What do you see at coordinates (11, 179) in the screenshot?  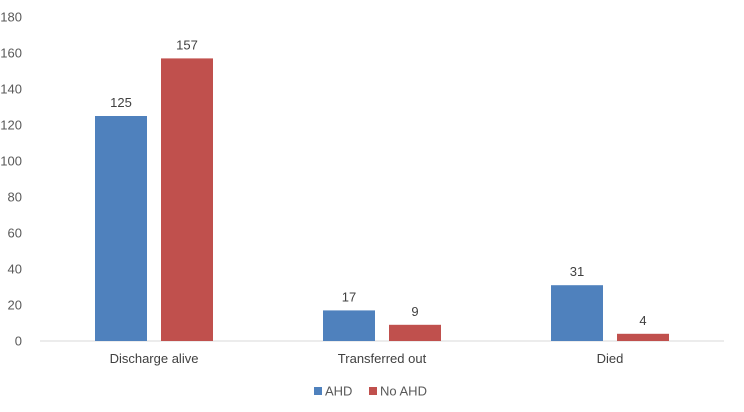 I see `y-axis: 0 20 40 60 80 100 120 140 160 180` at bounding box center [11, 179].